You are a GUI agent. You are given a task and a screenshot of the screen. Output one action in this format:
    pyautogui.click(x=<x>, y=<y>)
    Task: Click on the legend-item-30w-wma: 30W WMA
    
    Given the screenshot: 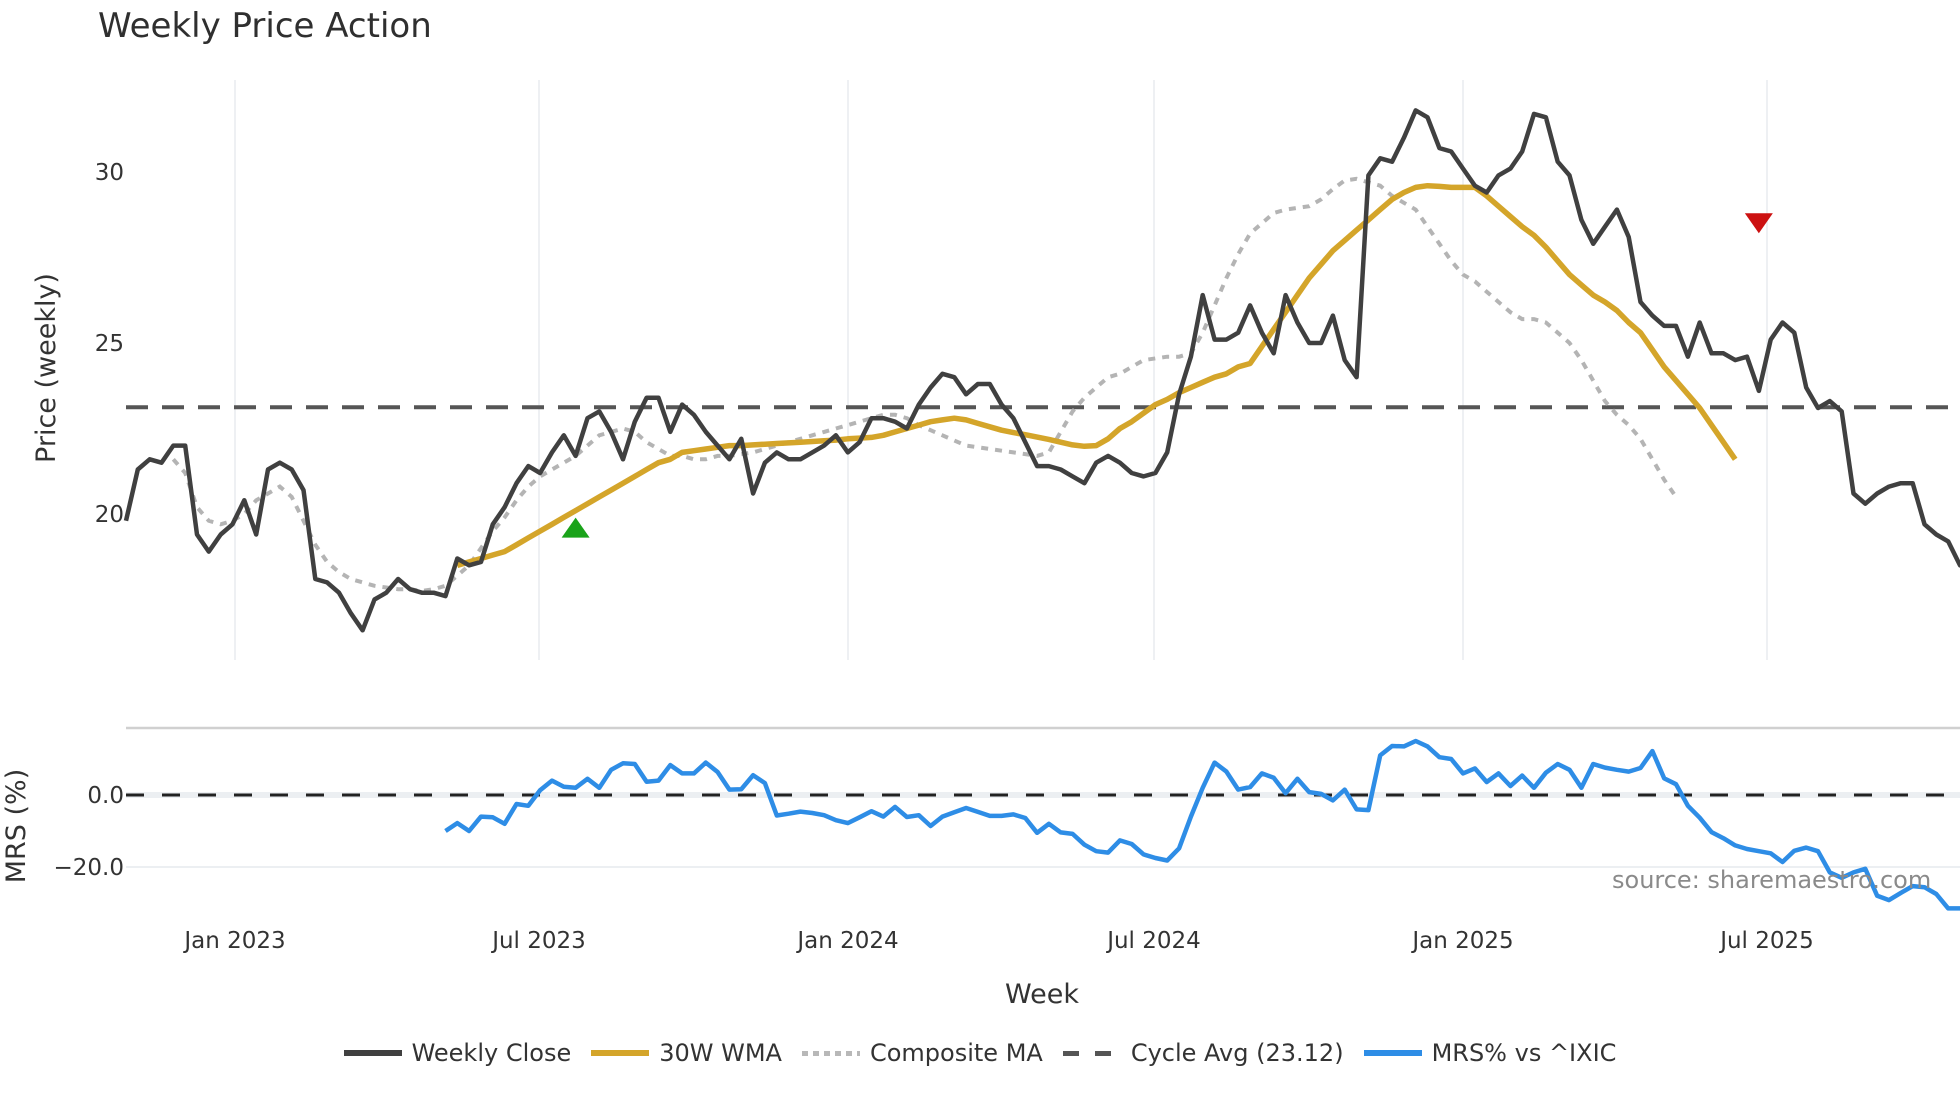 What is the action you would take?
    pyautogui.click(x=686, y=1053)
    